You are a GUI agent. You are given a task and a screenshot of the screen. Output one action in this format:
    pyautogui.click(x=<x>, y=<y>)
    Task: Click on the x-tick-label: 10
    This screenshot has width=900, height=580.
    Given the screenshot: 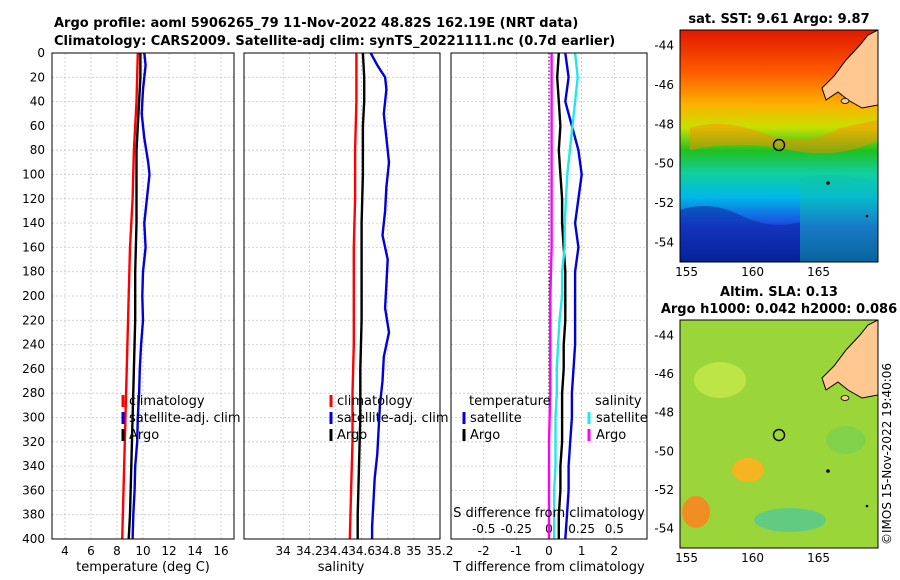 What is the action you would take?
    pyautogui.click(x=142, y=551)
    